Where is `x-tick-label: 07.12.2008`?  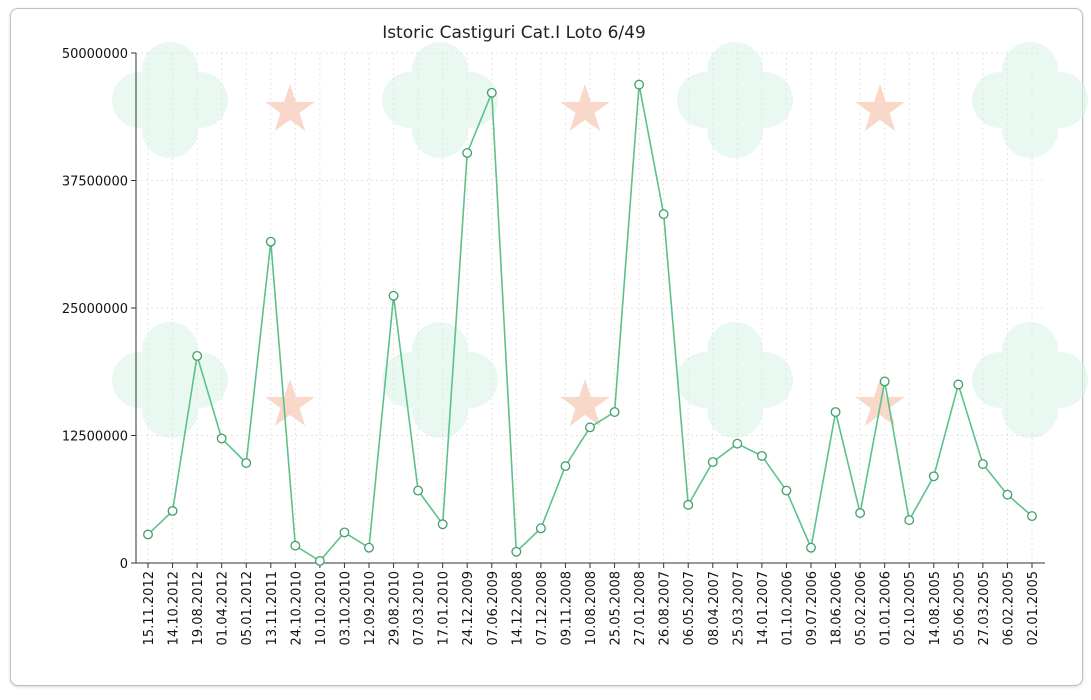
x-tick-label: 07.12.2008 is located at coordinates (542, 608).